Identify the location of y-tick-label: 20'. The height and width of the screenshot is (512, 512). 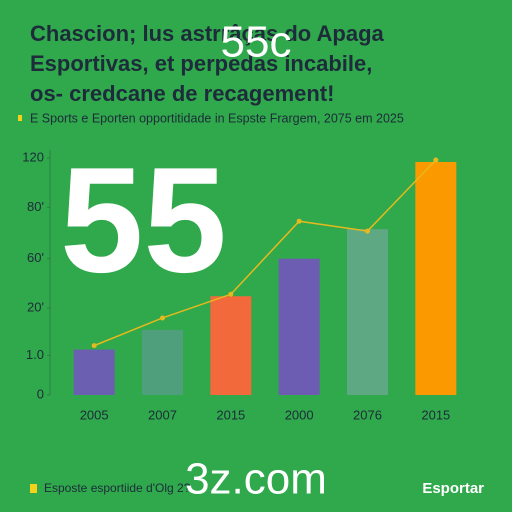
(35, 307).